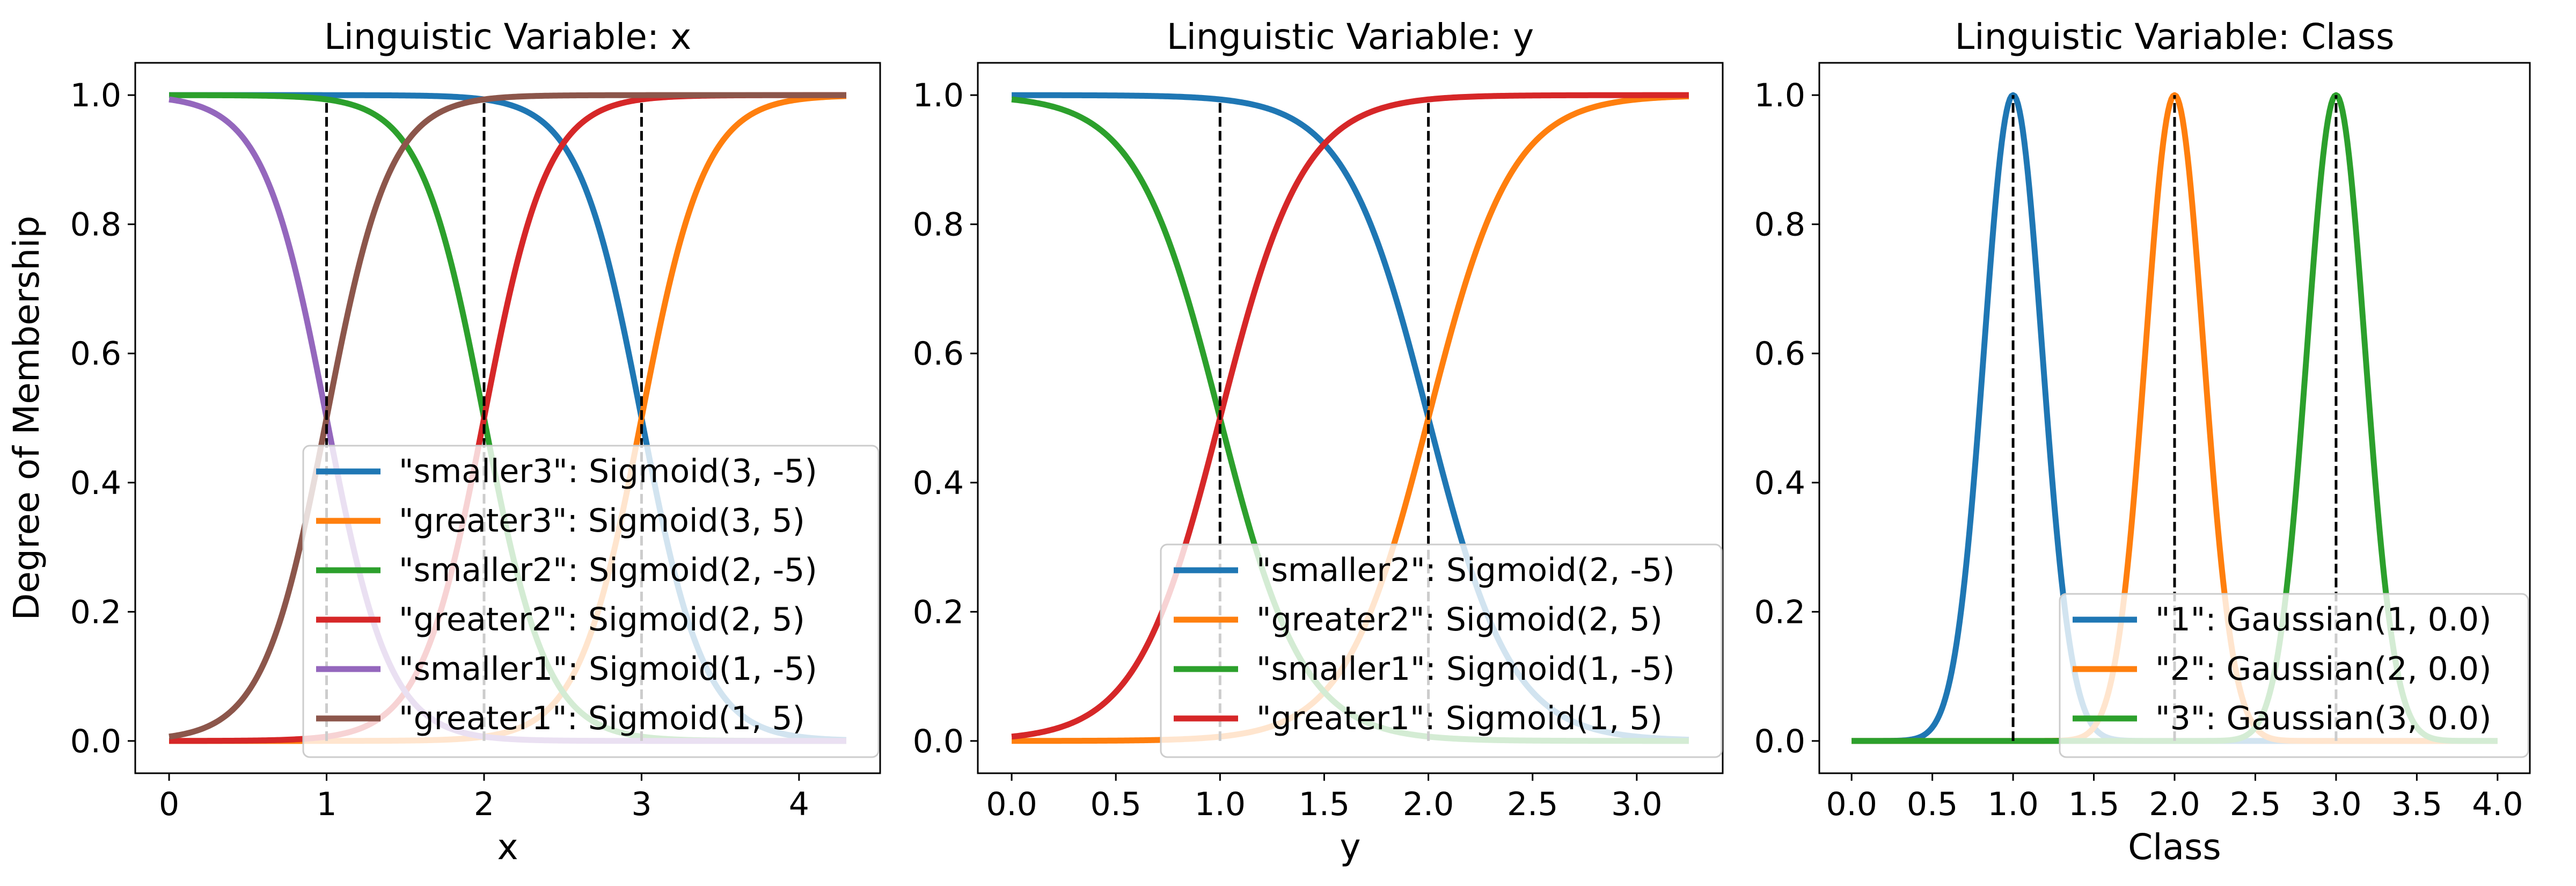 Image resolution: width=2576 pixels, height=886 pixels. I want to click on legend-label: "1": Gaussian(1, 0.0), so click(2323, 620).